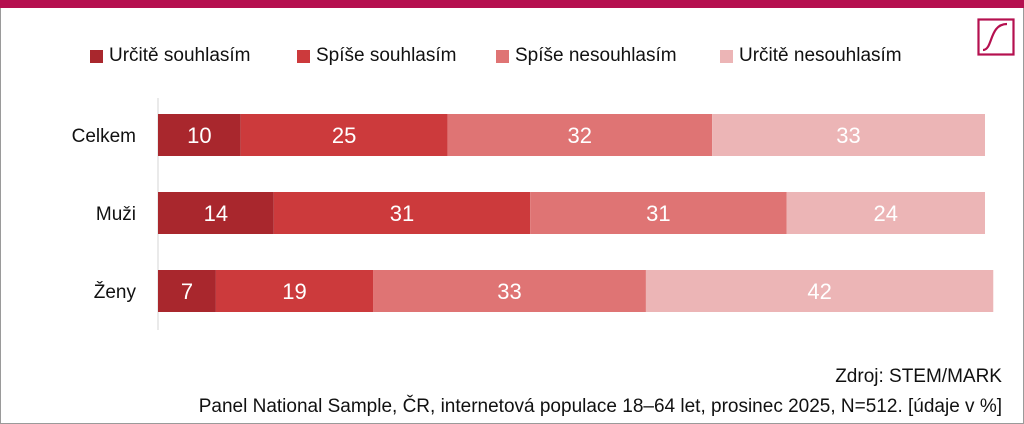  I want to click on legend-item-2: Spíše souhlasím, so click(376, 56).